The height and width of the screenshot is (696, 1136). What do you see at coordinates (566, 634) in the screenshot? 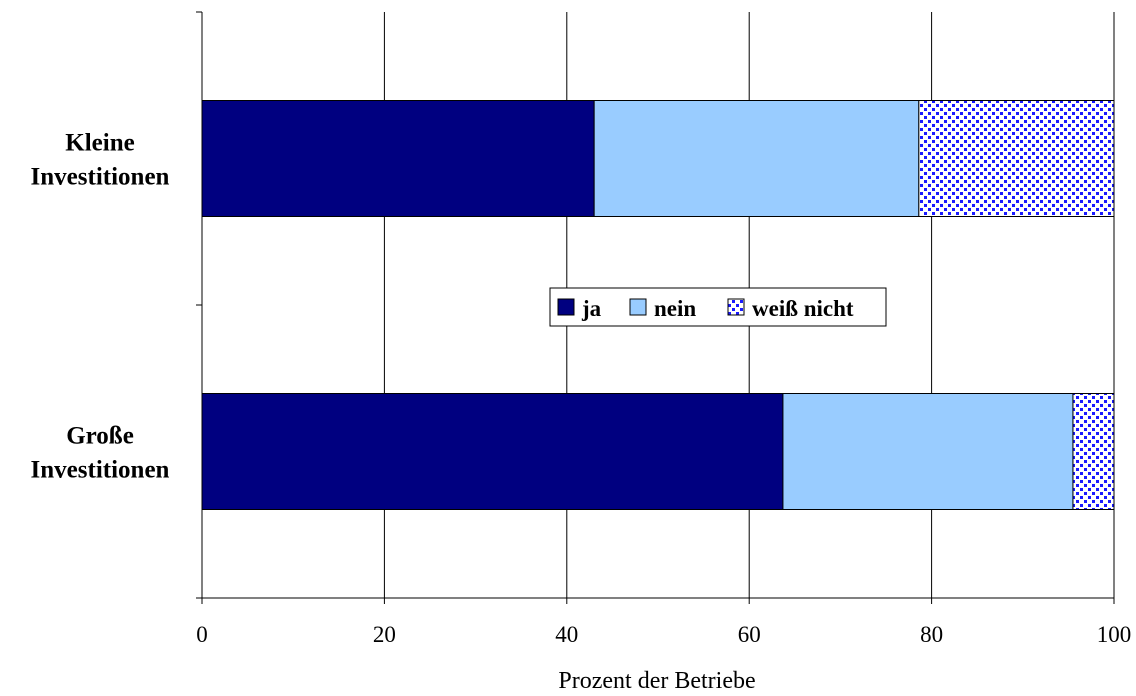
I see `x-tick-label: 40` at bounding box center [566, 634].